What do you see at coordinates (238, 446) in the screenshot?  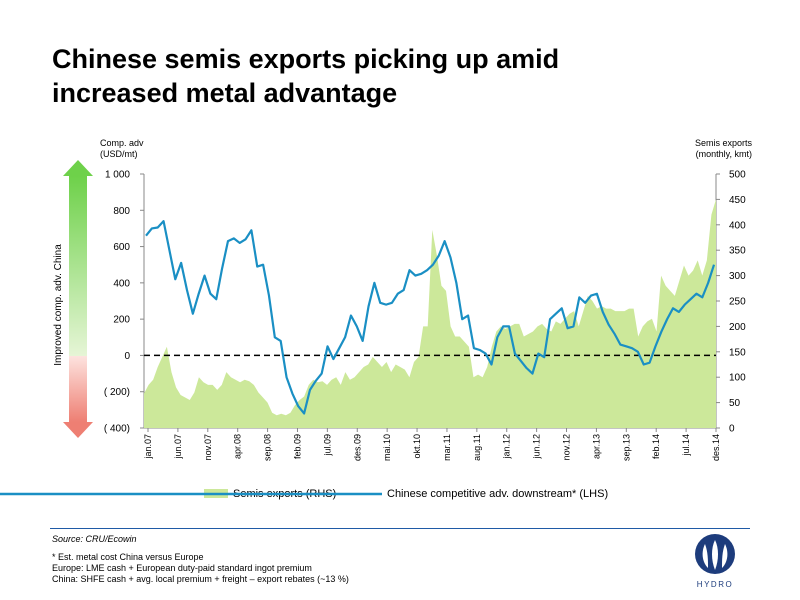 I see `x-axis-tick-label: apr.08` at bounding box center [238, 446].